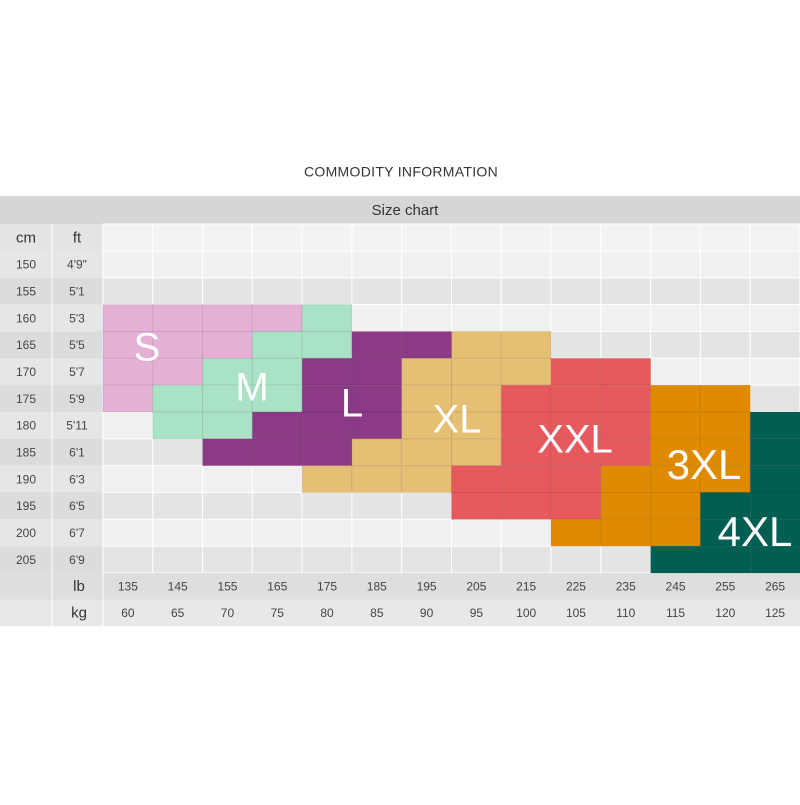 This screenshot has width=800, height=805. I want to click on weight-value: 235, so click(626, 586).